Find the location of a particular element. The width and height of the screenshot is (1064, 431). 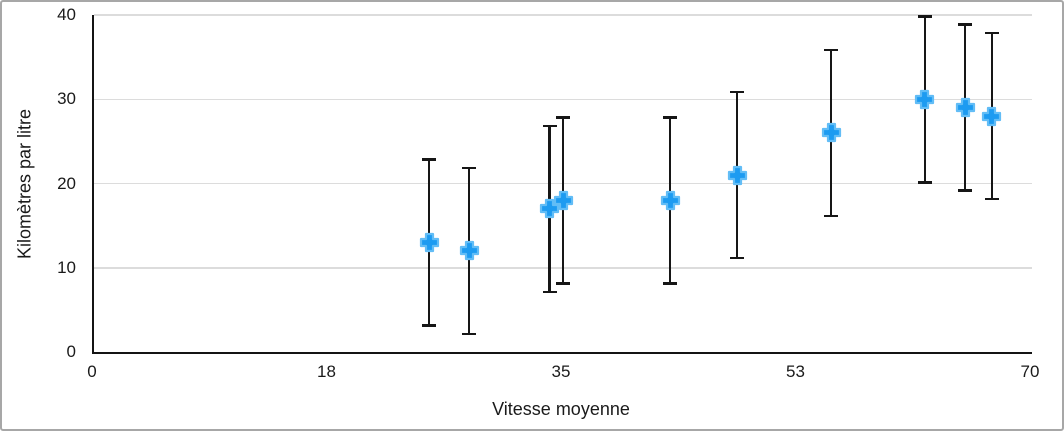

y-tick-label: 0 is located at coordinates (71, 351).